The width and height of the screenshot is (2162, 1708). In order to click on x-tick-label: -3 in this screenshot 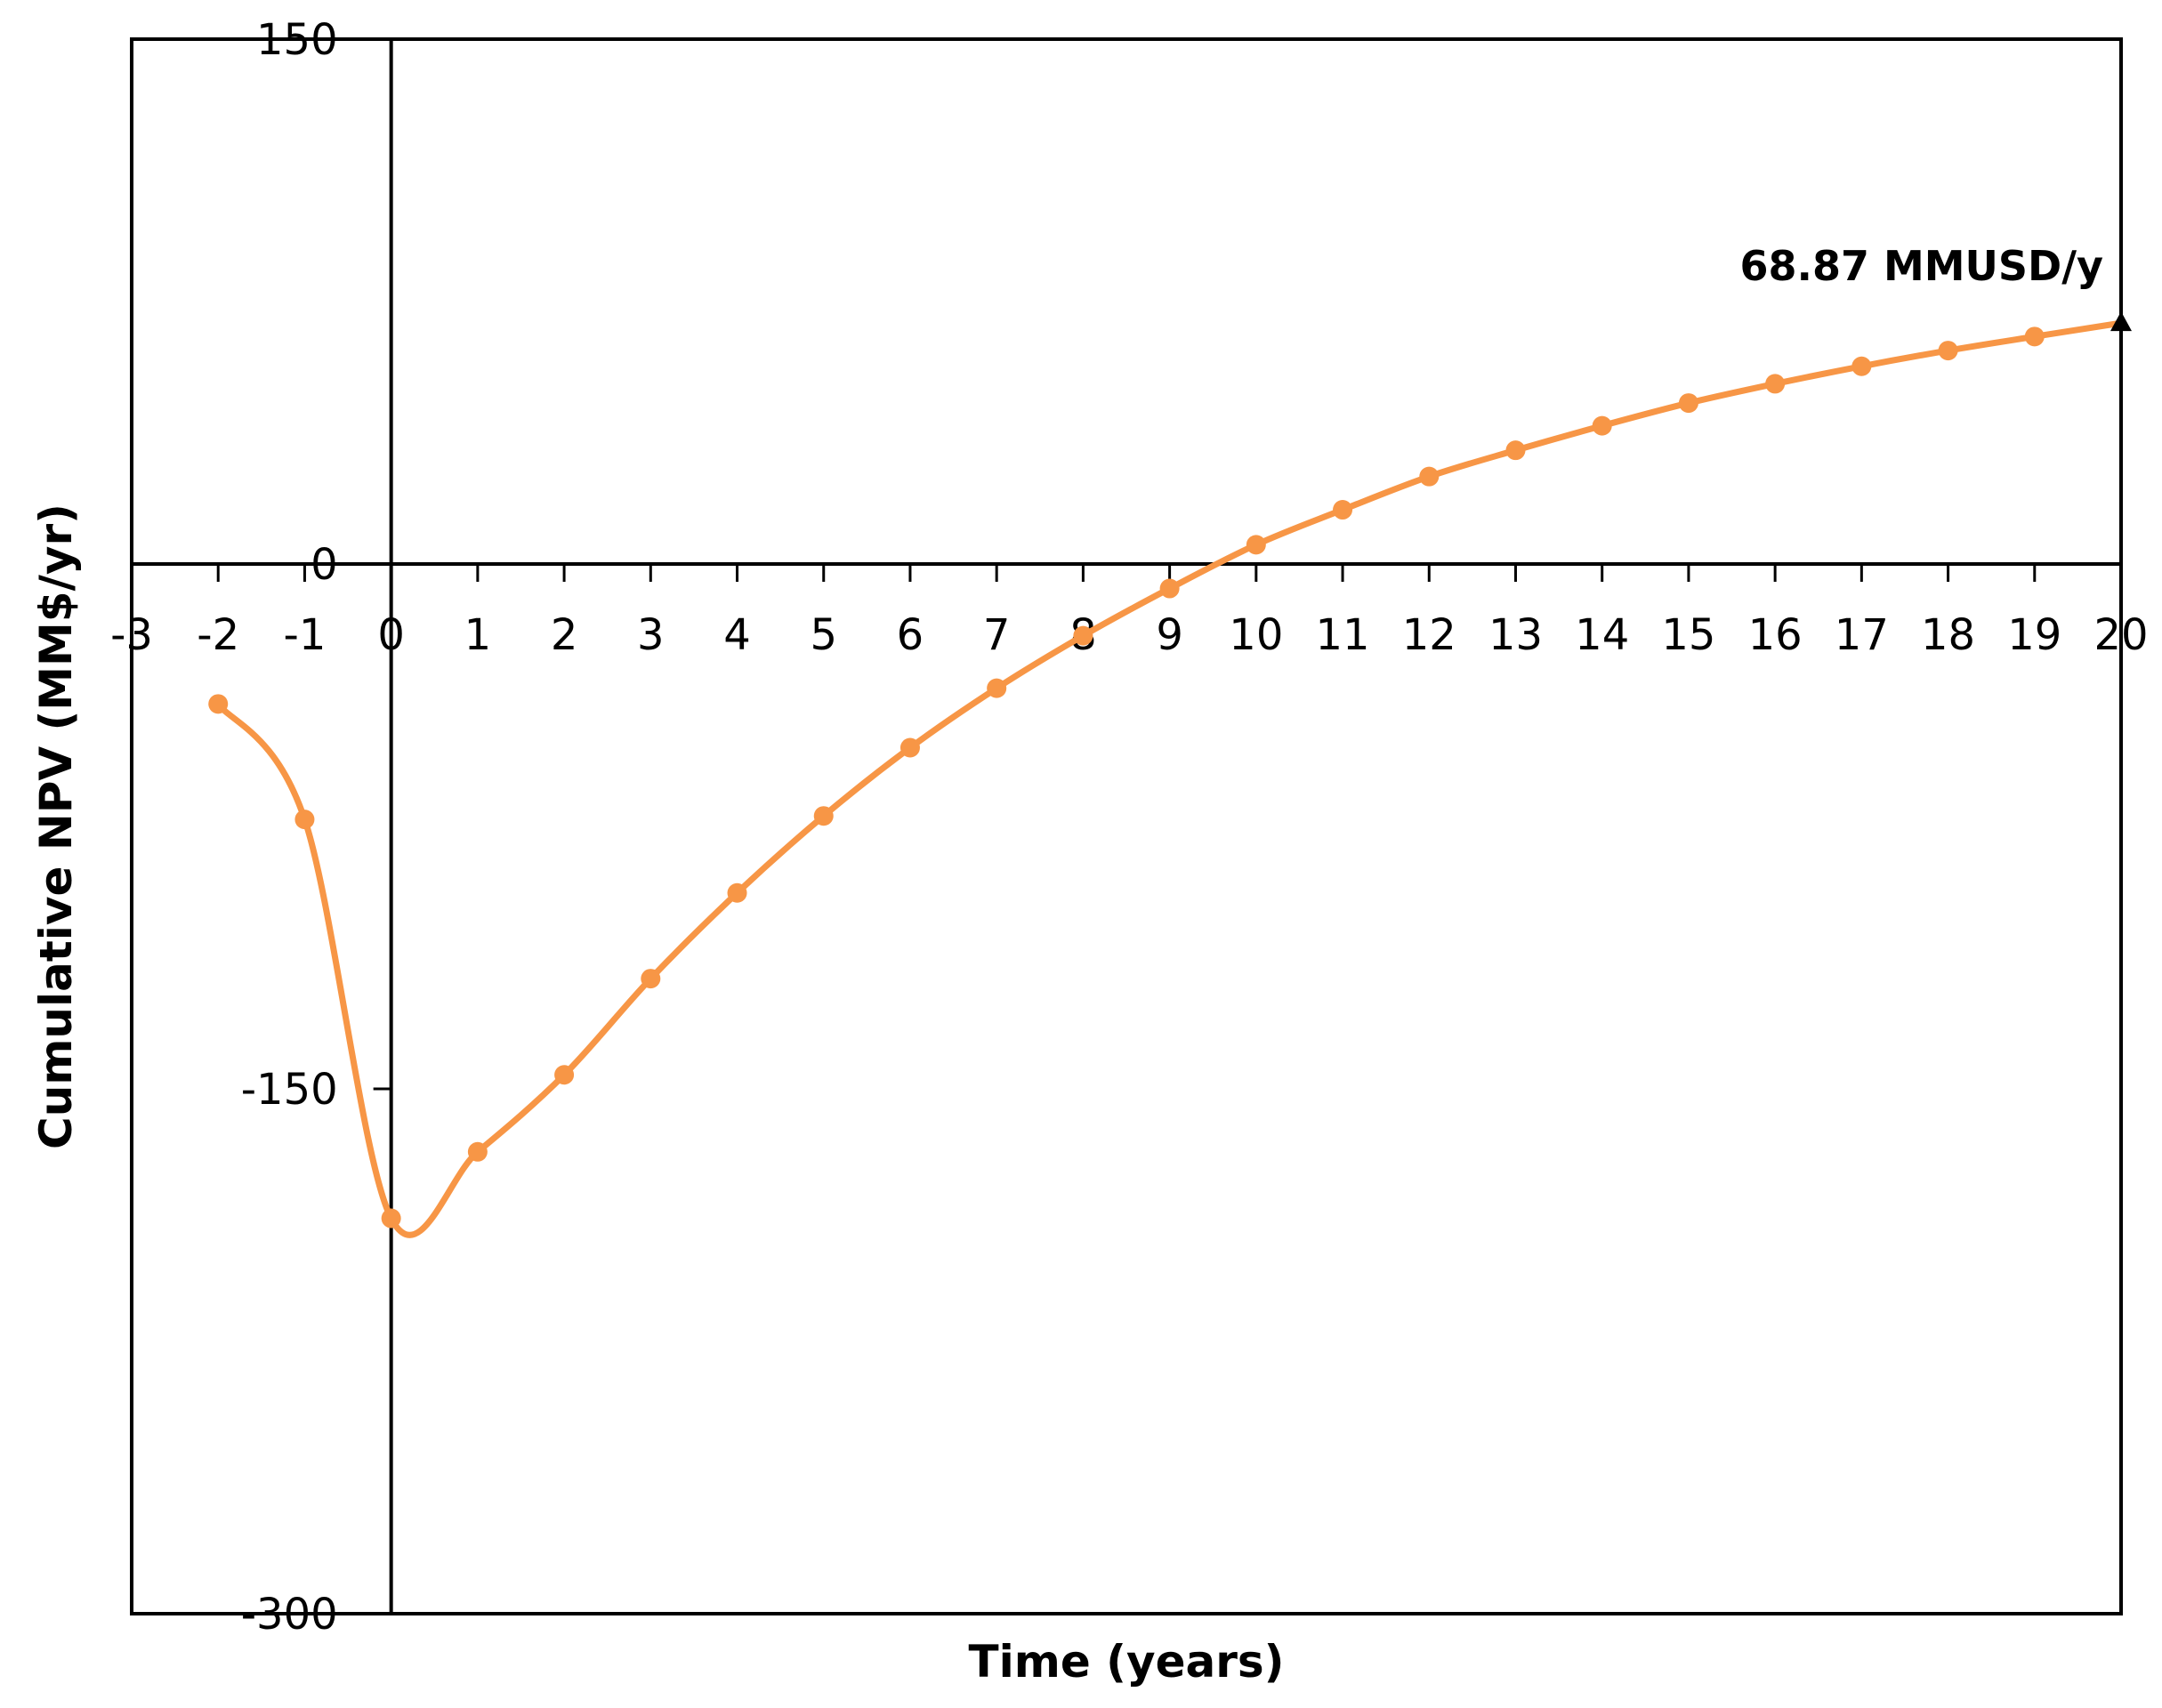, I will do `click(132, 635)`.